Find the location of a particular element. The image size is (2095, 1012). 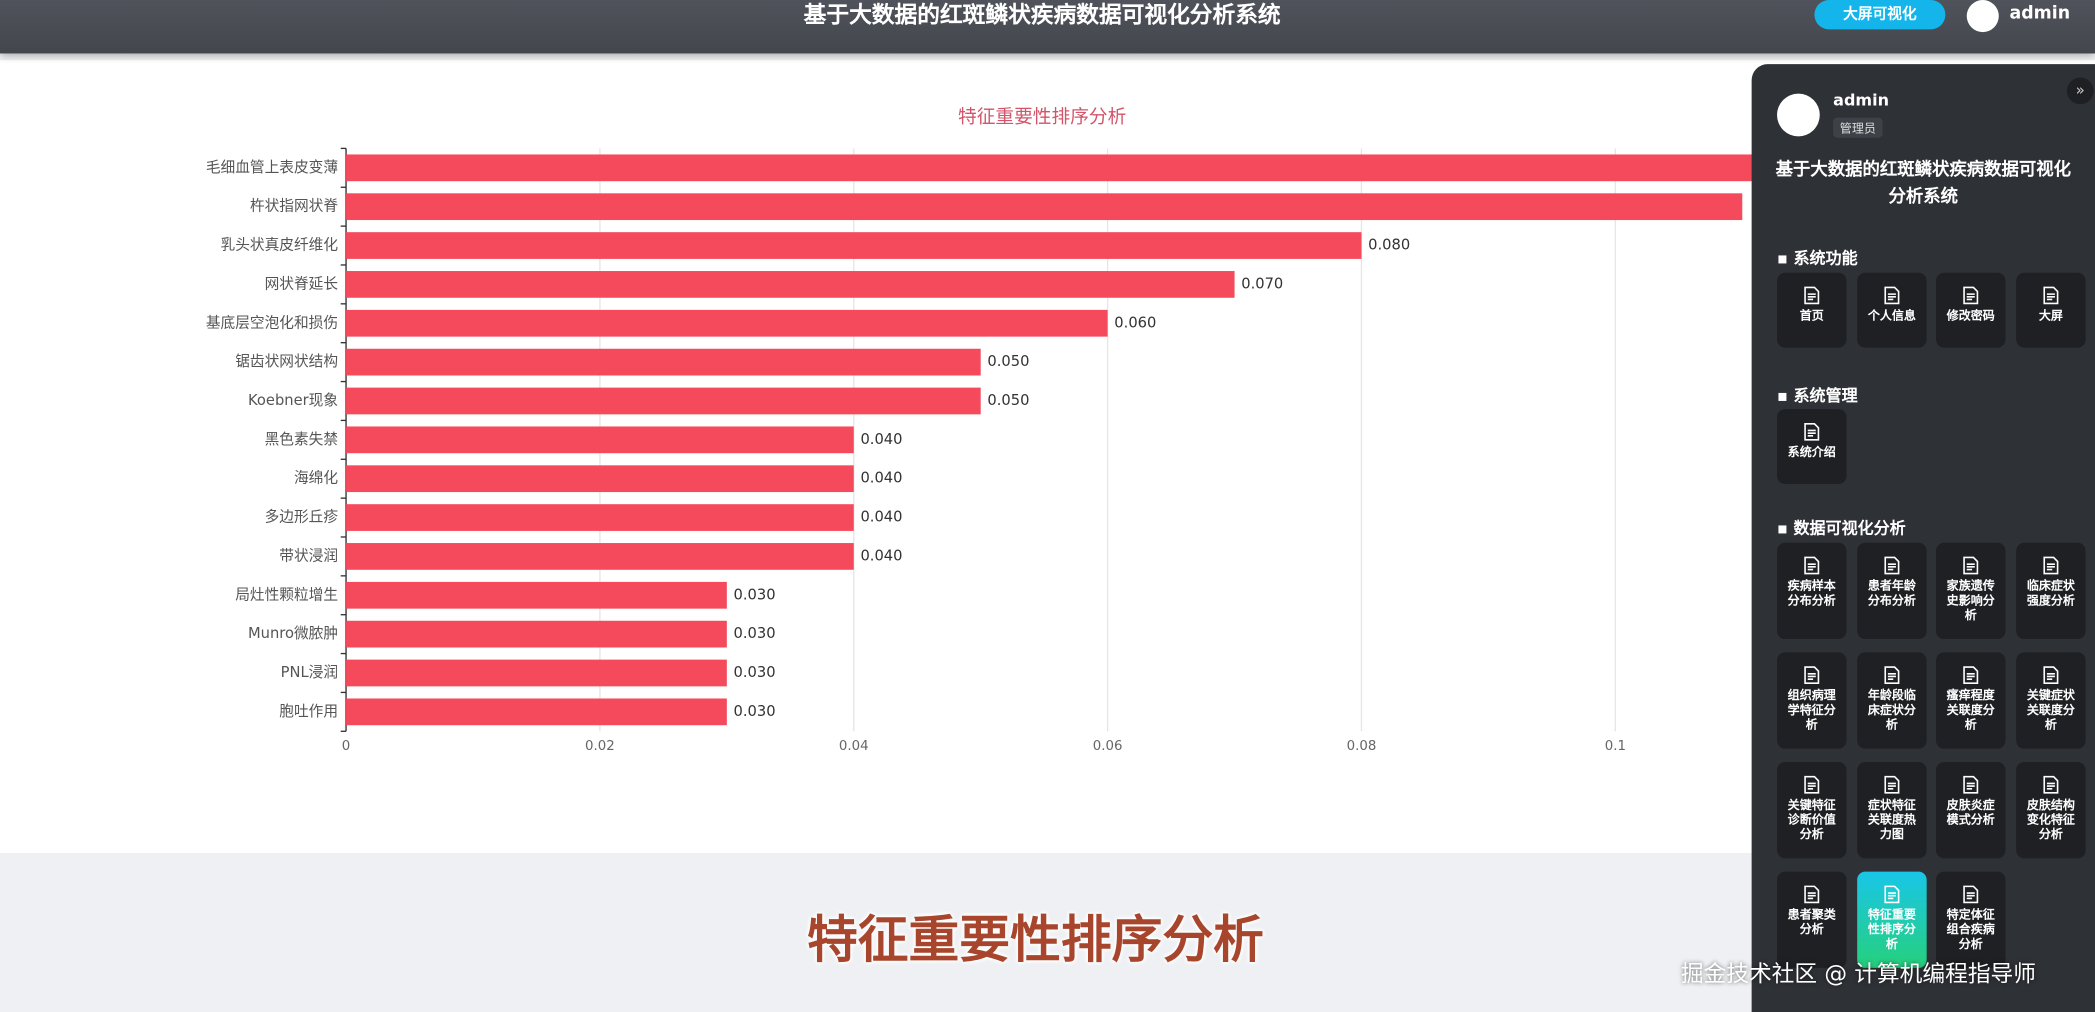

nav-tile: 关键特征诊断价值分析 is located at coordinates (1812, 810).